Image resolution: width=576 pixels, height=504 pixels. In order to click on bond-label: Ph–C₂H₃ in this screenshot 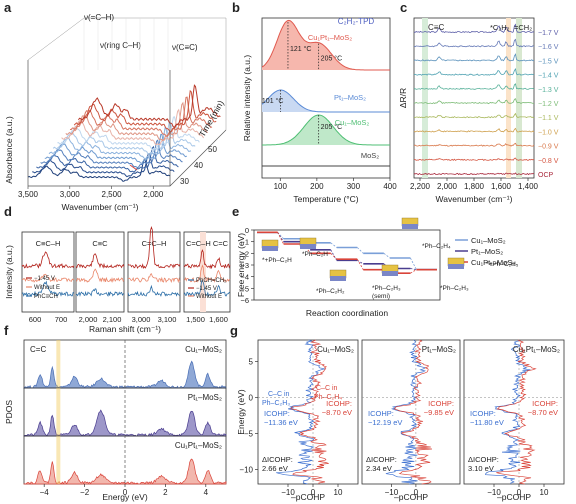, I will do `click(276, 403)`.